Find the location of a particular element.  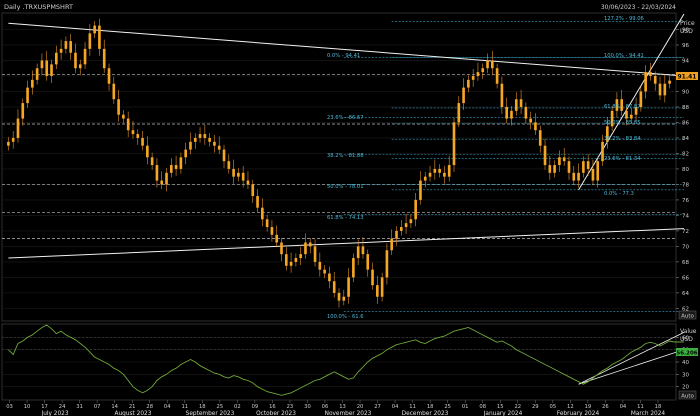

fib-label-right-500: 50.0% - 85.85 is located at coordinates (622, 123).